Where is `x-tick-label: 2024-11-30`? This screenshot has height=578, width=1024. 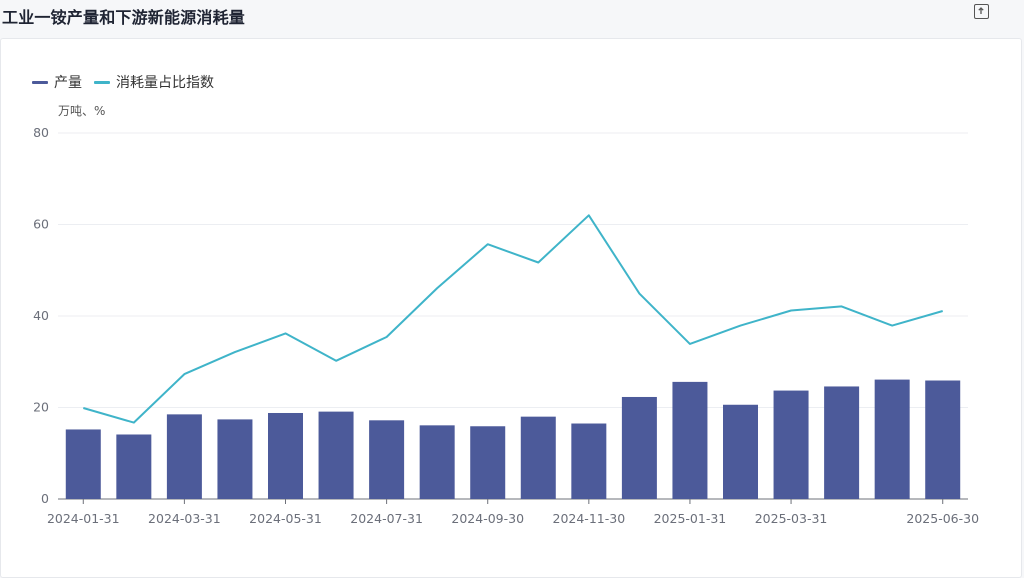
x-tick-label: 2024-11-30 is located at coordinates (589, 518).